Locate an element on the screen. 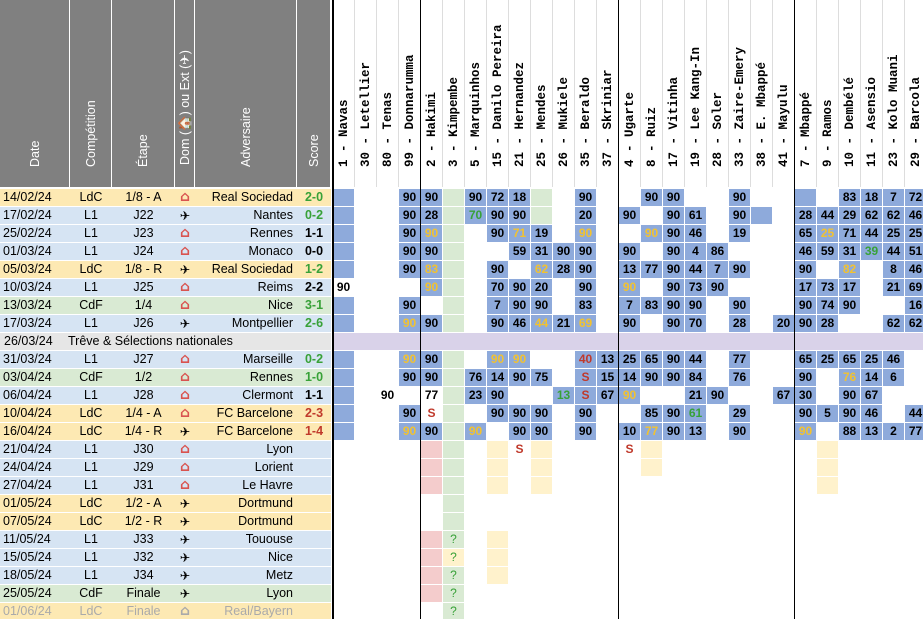 Image resolution: width=923 pixels, height=619 pixels. divider-line is located at coordinates (420, 309).